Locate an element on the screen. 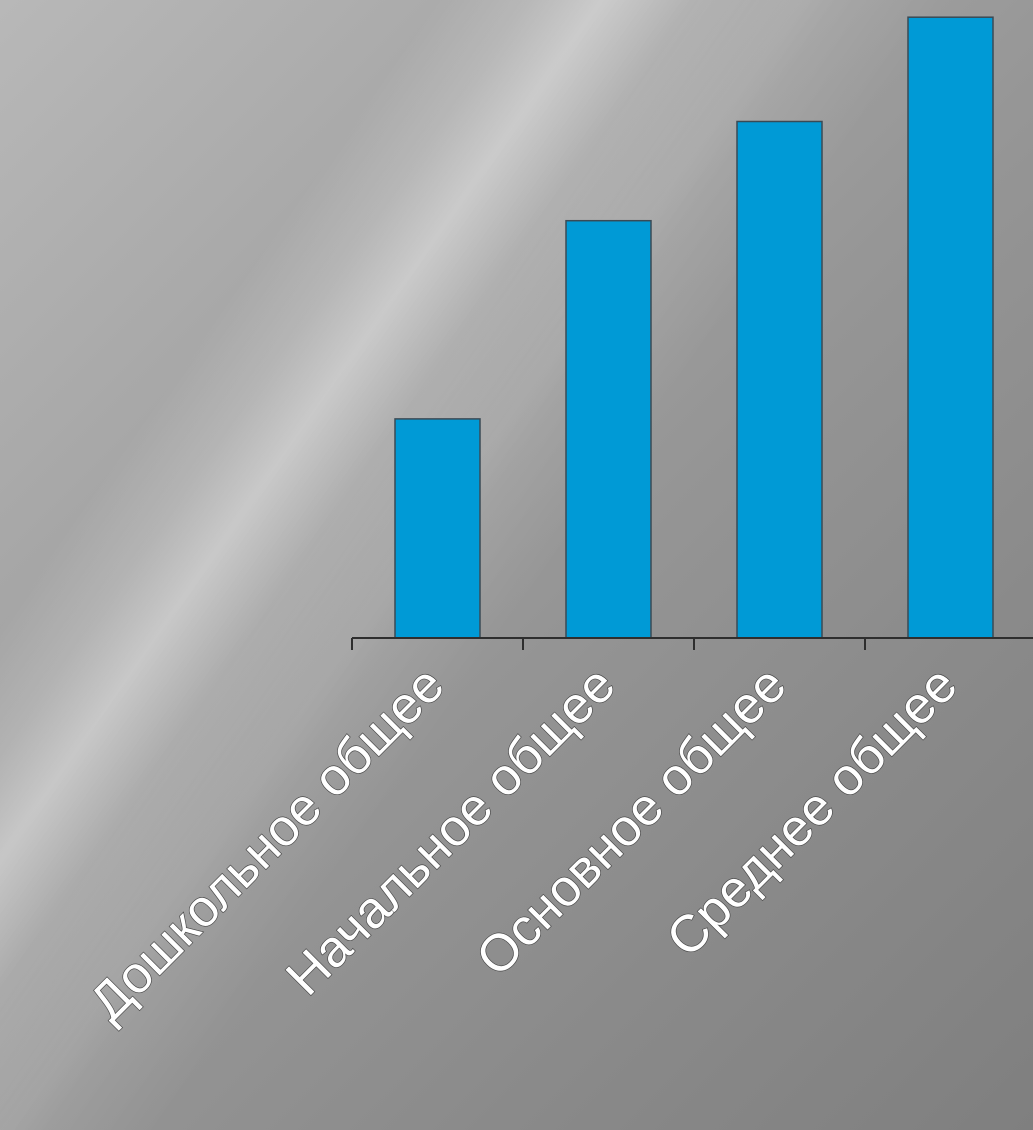  category-label-2: Начальное общее is located at coordinates (450, 830).